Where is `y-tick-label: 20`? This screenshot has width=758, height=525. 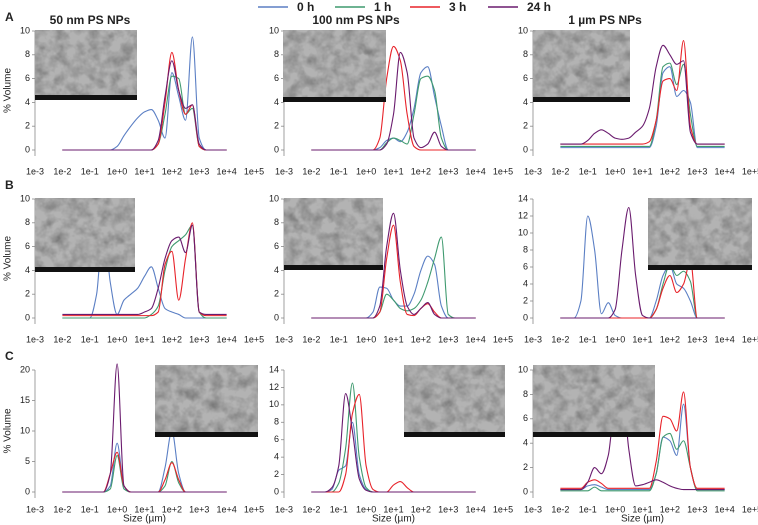 y-tick-label: 20 is located at coordinates (25, 369).